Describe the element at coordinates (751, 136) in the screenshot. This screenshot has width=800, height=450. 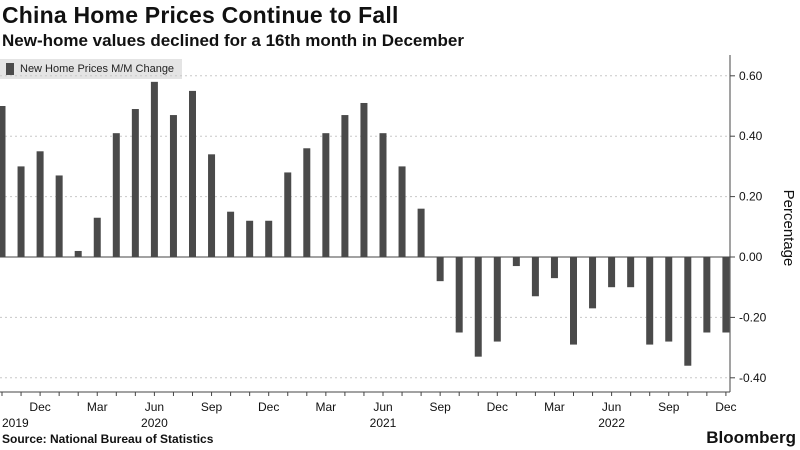
I see `y-tick-label: 0.40` at that location.